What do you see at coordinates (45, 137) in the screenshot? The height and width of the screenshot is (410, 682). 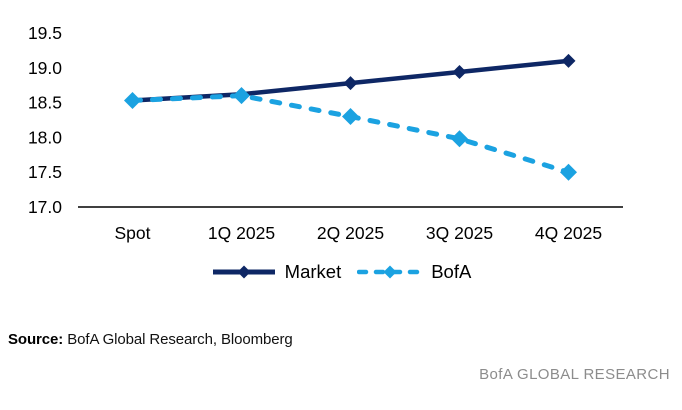 I see `y-tick-label: 18.0` at bounding box center [45, 137].